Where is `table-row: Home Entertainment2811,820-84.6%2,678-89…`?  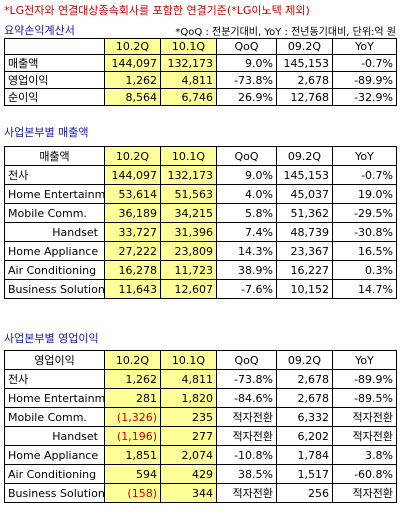
table-row: Home Entertainment2811,820-84.6%2,678-89… is located at coordinates (200, 398).